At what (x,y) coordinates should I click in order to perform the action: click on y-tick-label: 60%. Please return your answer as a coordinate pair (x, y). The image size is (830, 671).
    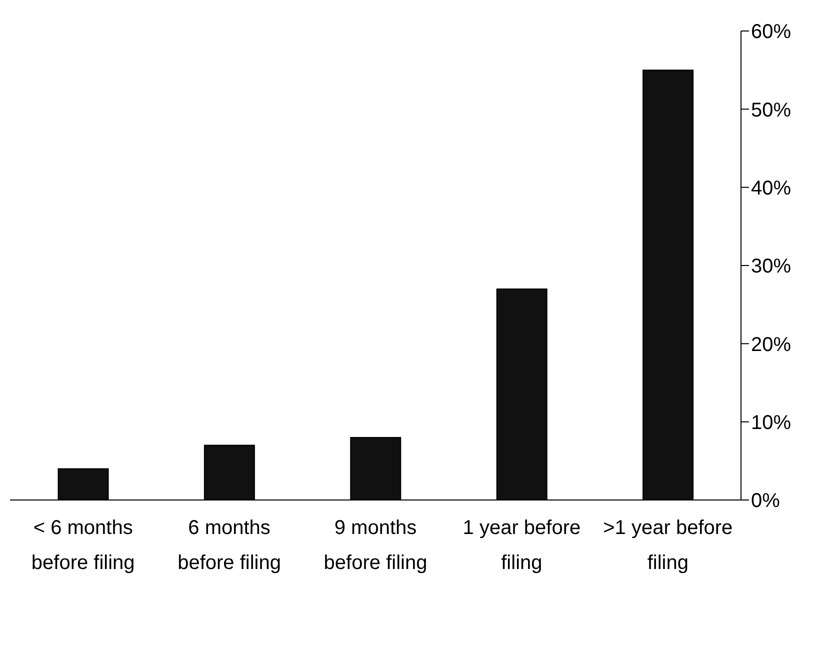
    Looking at the image, I should click on (771, 32).